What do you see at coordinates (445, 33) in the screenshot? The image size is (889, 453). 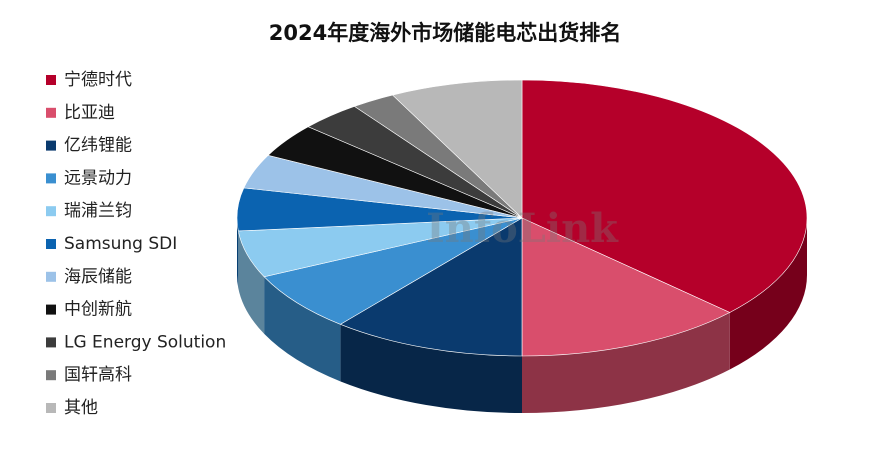 I see `chart-title: 2024年度海外市场储能电芯出货排名` at bounding box center [445, 33].